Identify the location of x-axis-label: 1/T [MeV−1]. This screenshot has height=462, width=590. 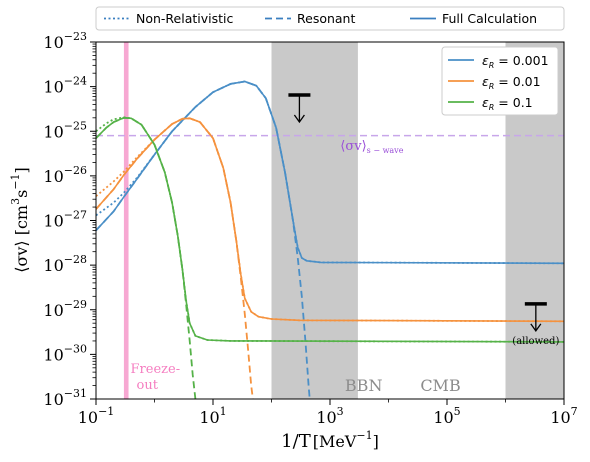
(330, 440).